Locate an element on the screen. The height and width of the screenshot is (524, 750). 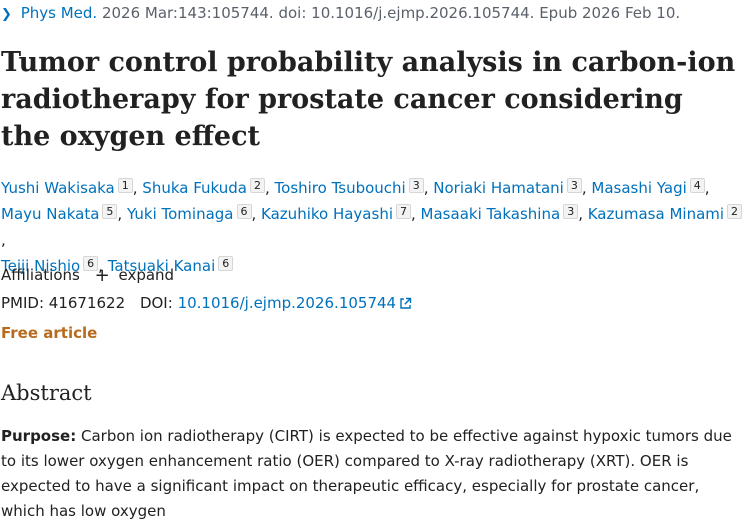
author-link: Masaaki Takashina is located at coordinates (490, 214).